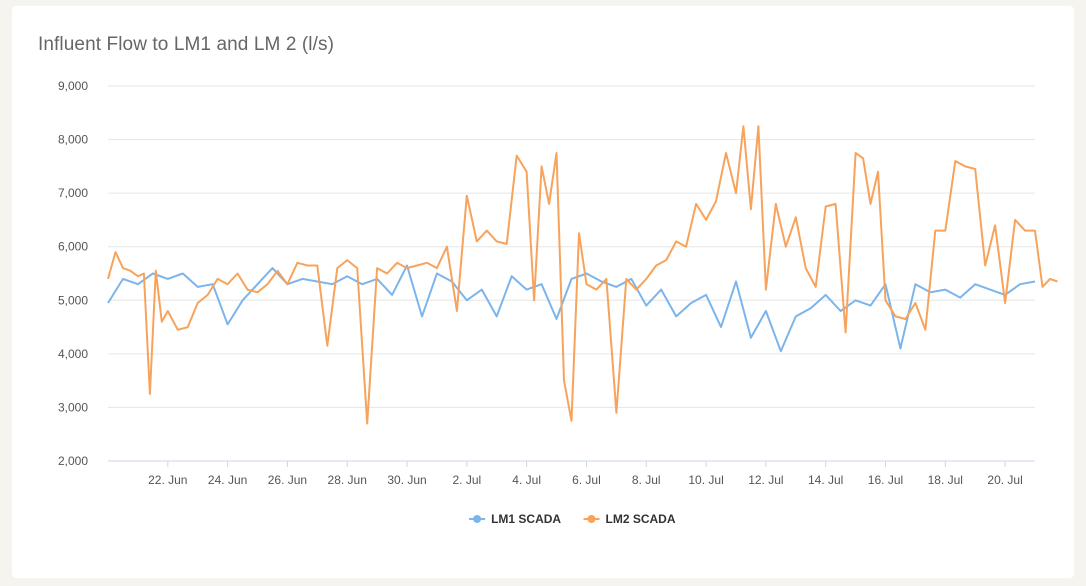 This screenshot has width=1086, height=586. I want to click on chart-title: Influent Flow to LM1 and LM 2 (l/s), so click(186, 44).